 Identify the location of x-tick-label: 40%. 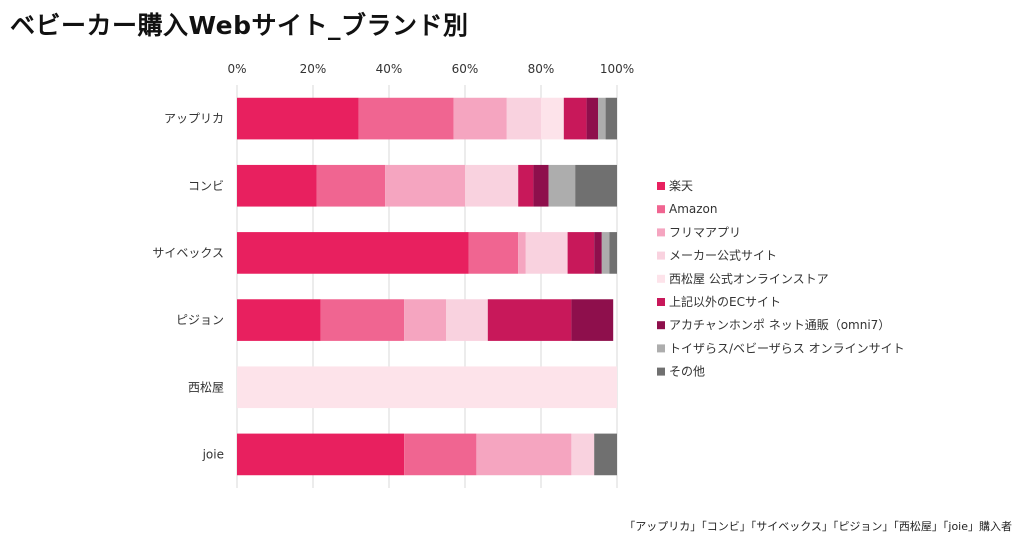
(389, 69).